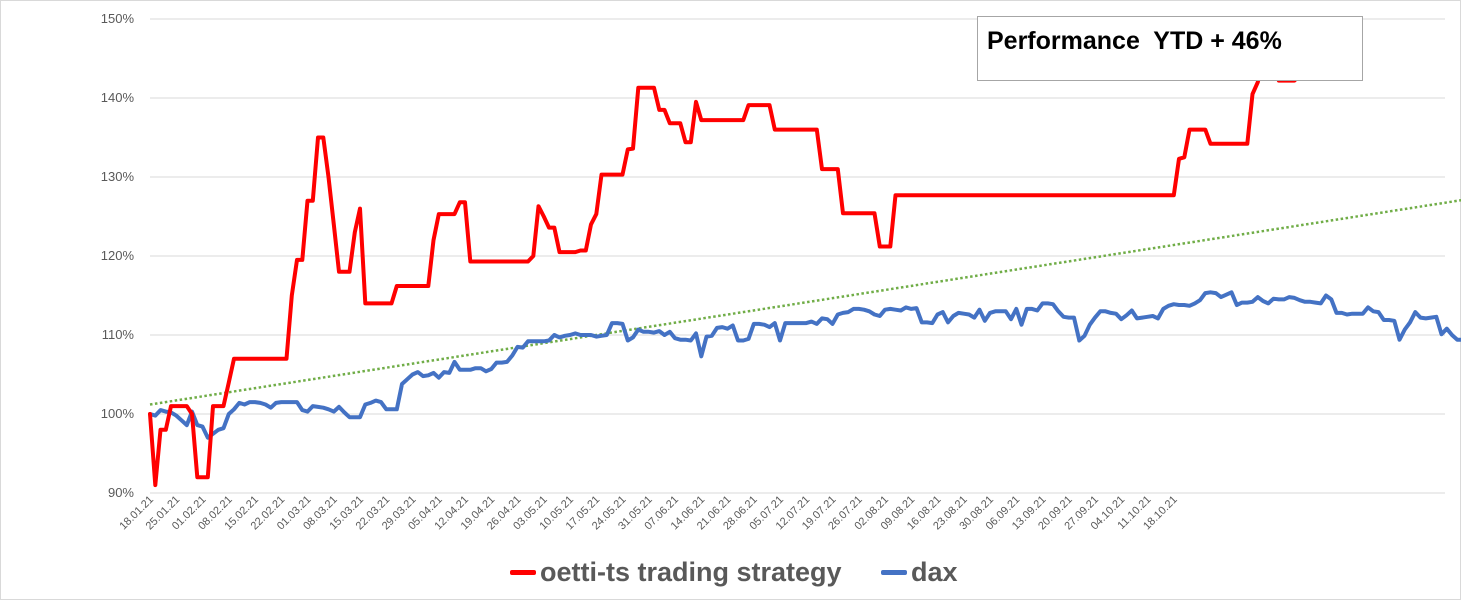 The height and width of the screenshot is (600, 1461). I want to click on legend-swatch-dax, so click(894, 572).